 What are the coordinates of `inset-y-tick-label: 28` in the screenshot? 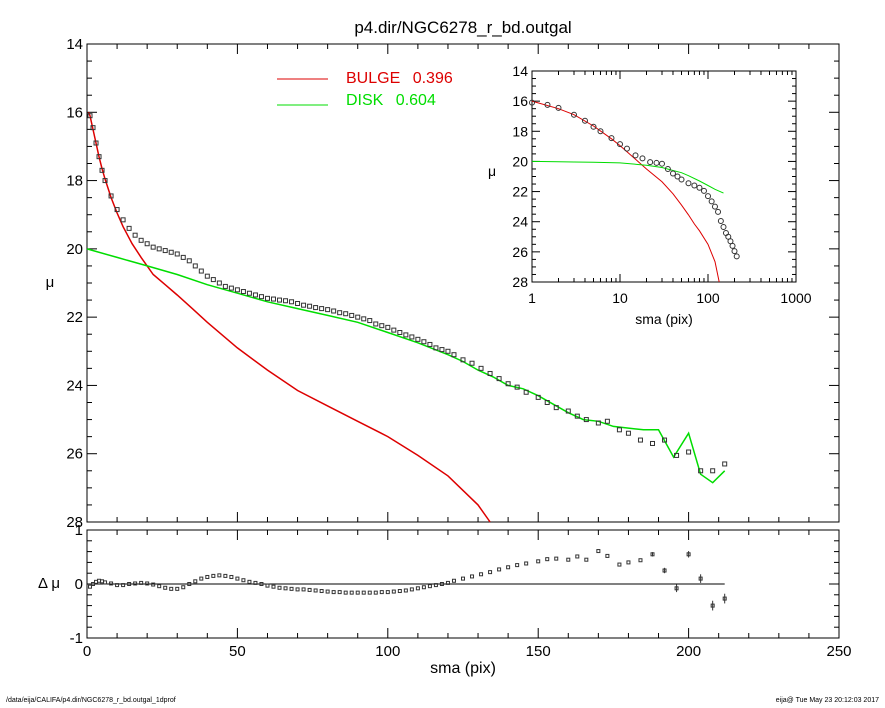 It's located at (520, 282).